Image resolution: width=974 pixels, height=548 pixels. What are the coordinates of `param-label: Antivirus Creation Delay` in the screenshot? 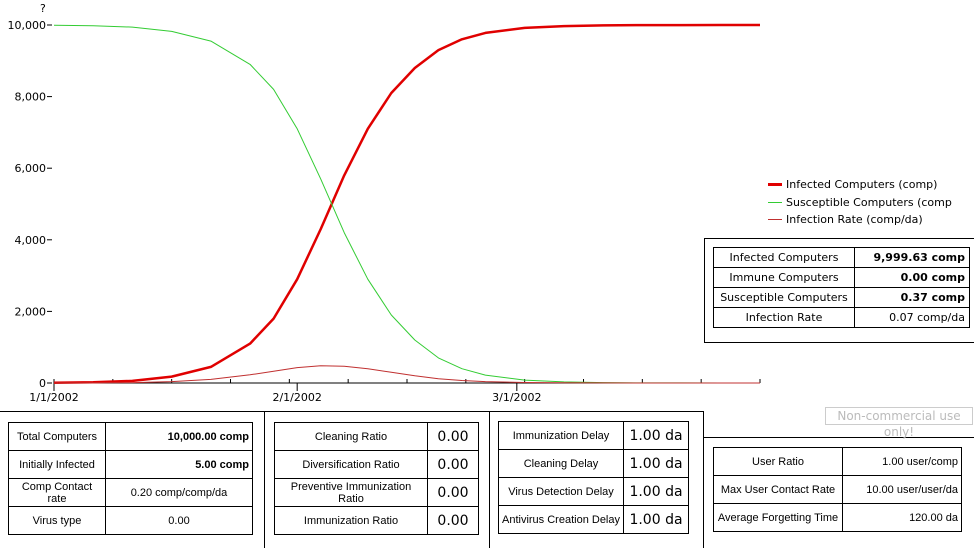 It's located at (561, 519).